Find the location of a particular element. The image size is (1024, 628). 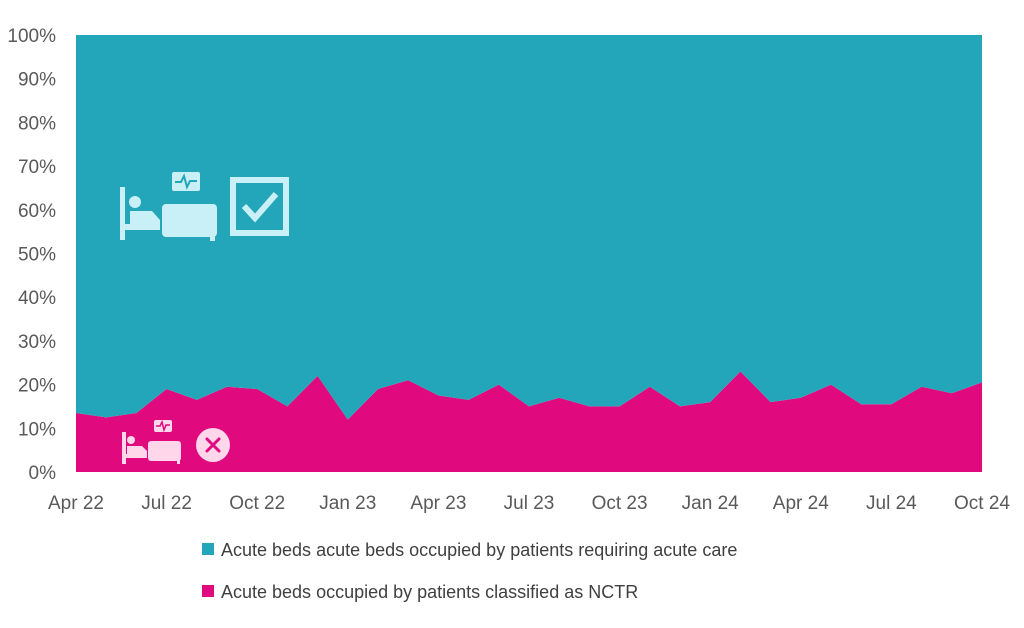

legend-swatch-nctr is located at coordinates (208, 591).